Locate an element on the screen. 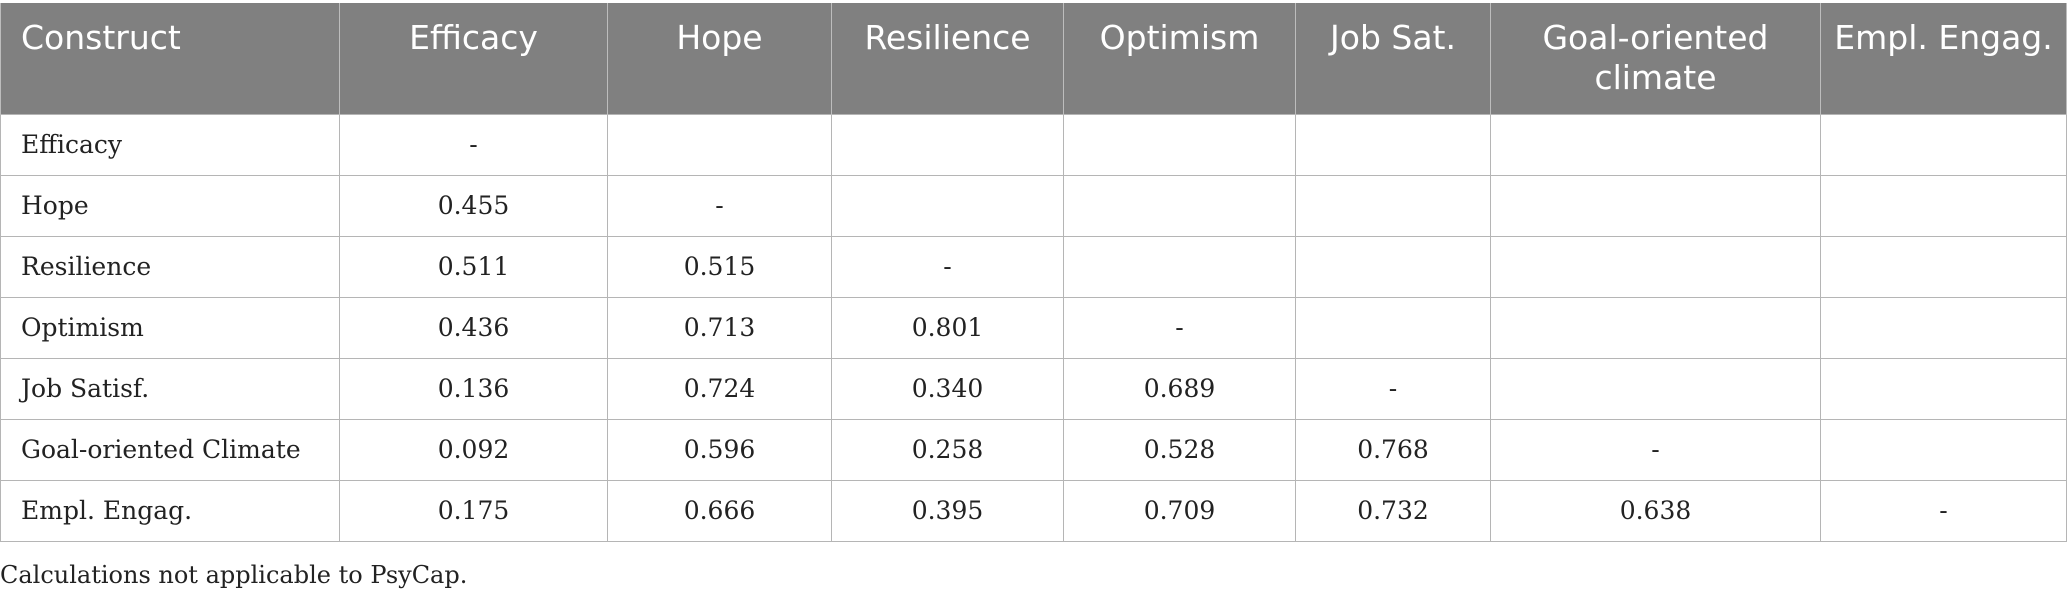 Image resolution: width=2067 pixels, height=596 pixels. row-label: Resilience is located at coordinates (170, 266).